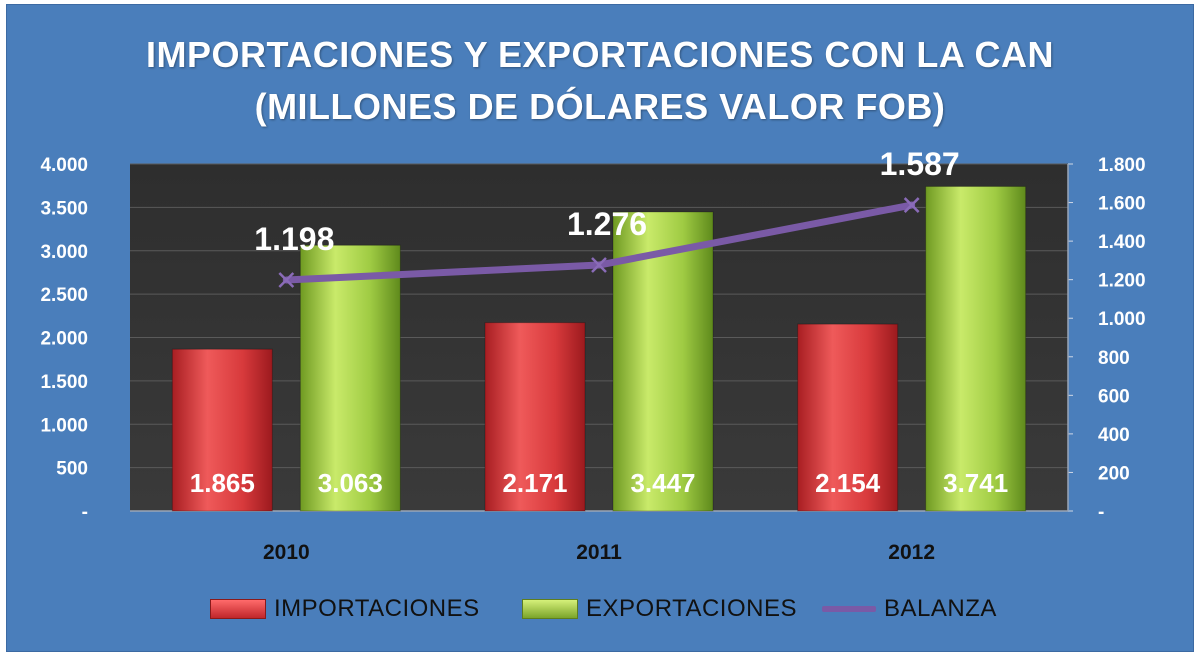 The height and width of the screenshot is (656, 1200). I want to click on bar-label-exportaciones-2010: 3.063, so click(350, 483).